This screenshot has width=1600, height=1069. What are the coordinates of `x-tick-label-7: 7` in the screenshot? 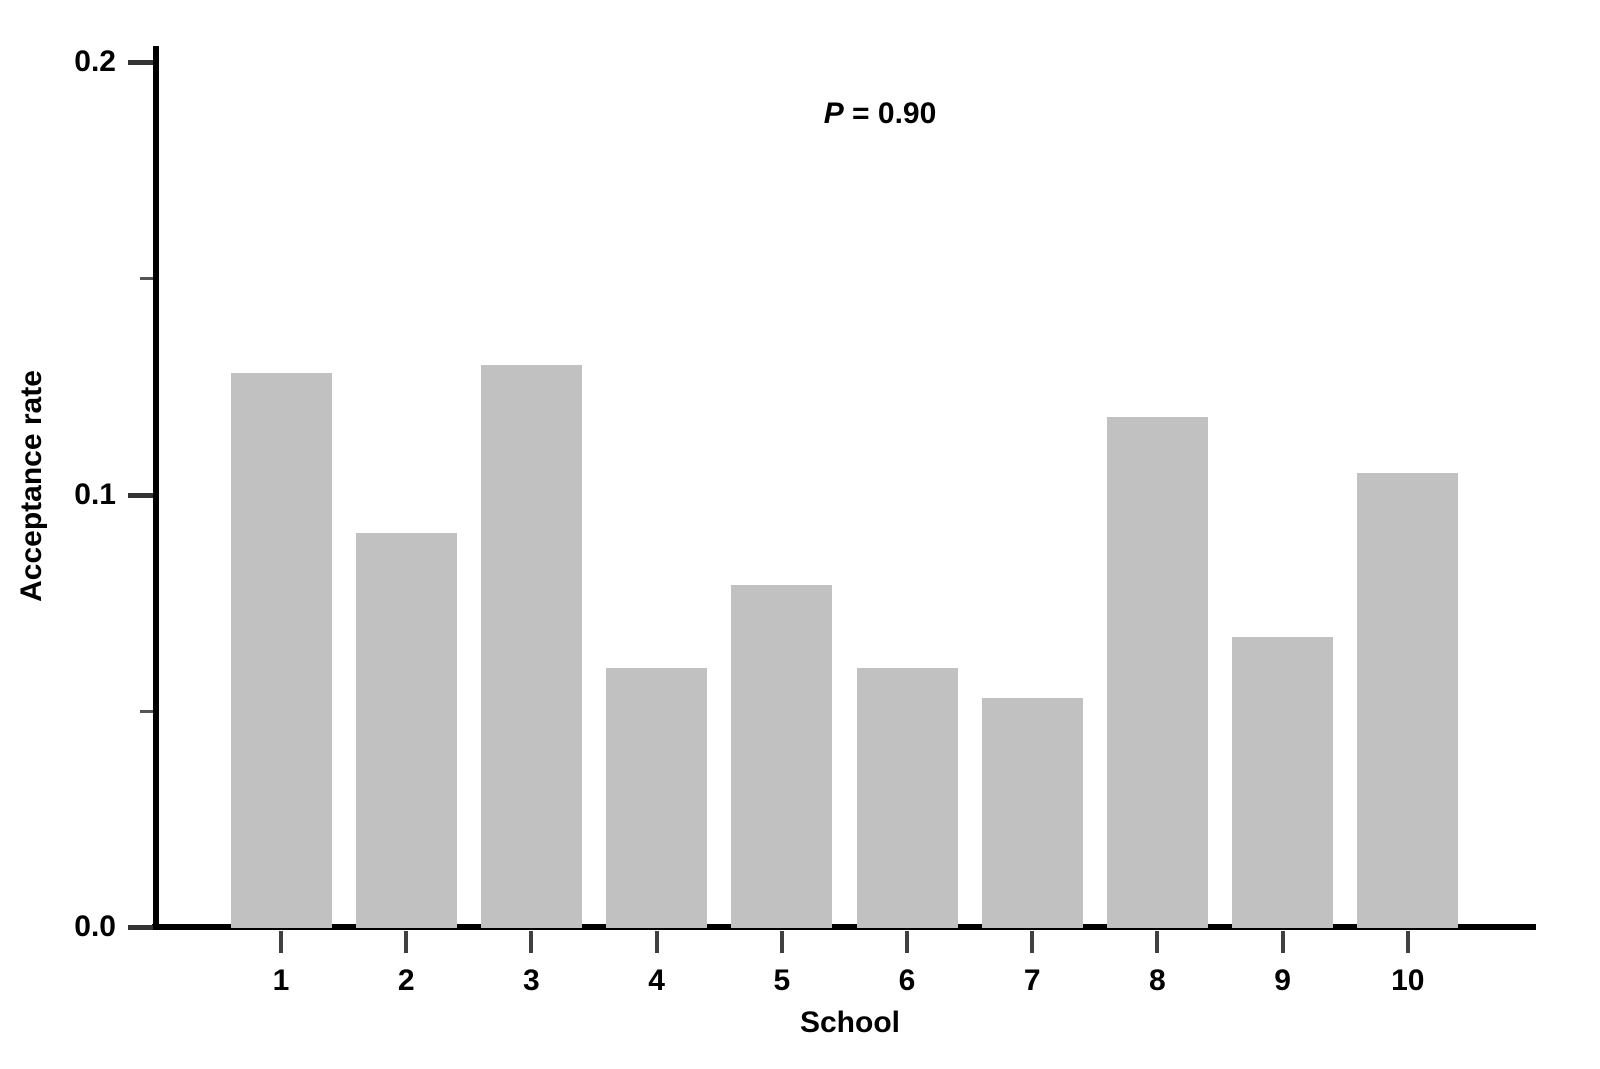 It's located at (1032, 980).